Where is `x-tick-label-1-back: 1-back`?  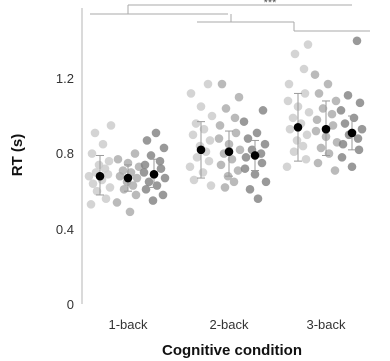 x-tick-label-1-back: 1-back is located at coordinates (128, 324).